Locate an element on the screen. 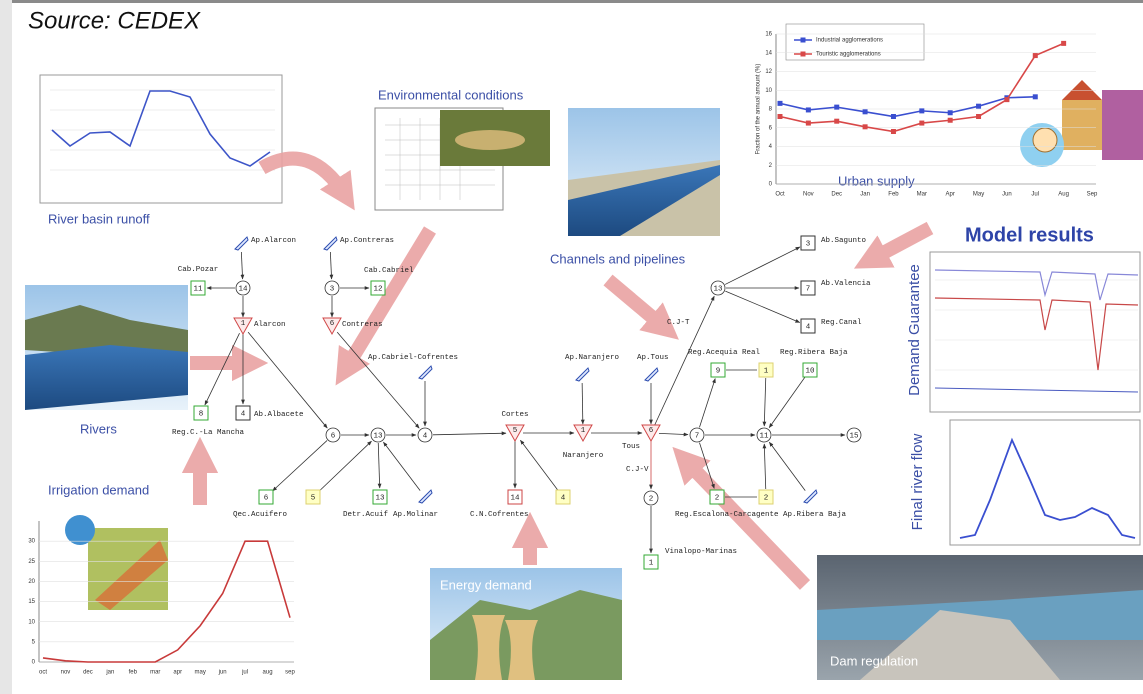 Image resolution: width=1143 pixels, height=694 pixels. river-photo is located at coordinates (106, 347).